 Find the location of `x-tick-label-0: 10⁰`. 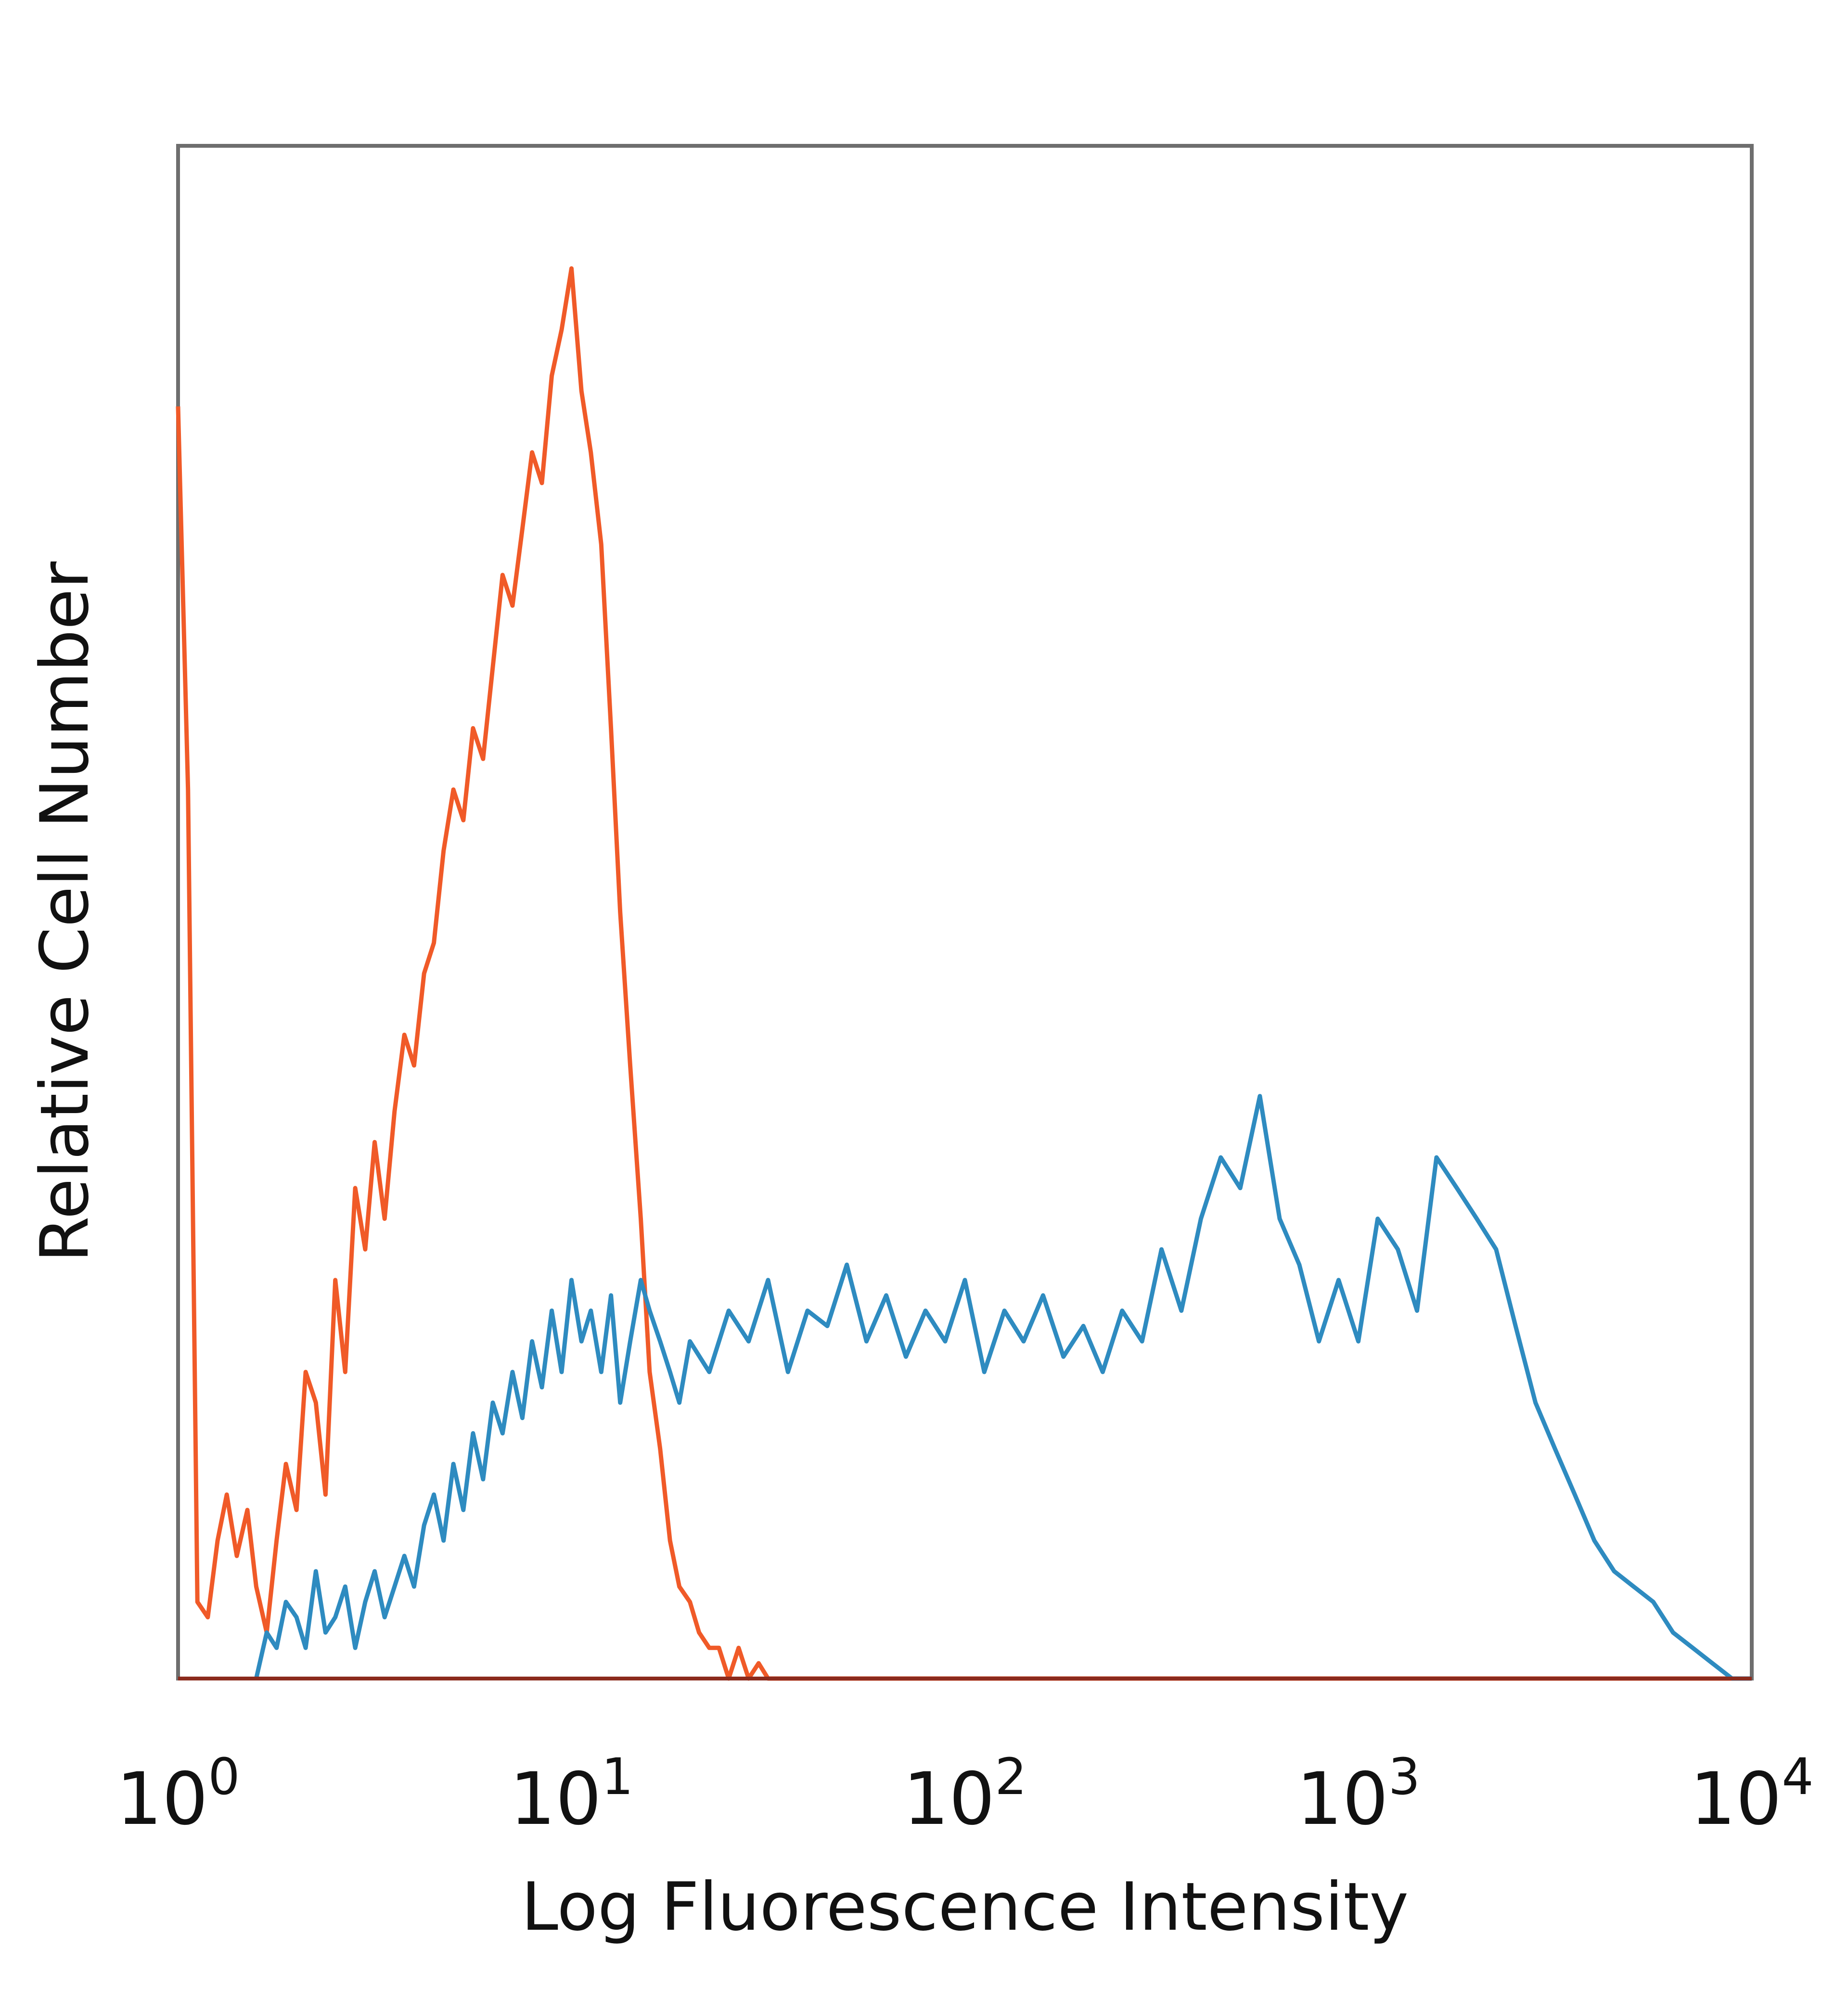

x-tick-label-0: 10⁰ is located at coordinates (178, 1794).